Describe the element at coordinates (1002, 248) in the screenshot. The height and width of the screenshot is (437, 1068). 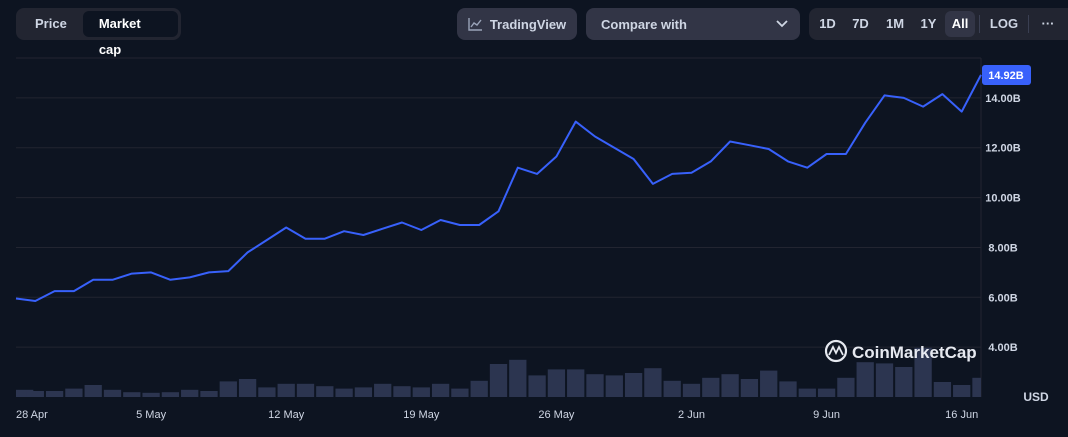
I see `y-tick-label: 8.00B` at that location.